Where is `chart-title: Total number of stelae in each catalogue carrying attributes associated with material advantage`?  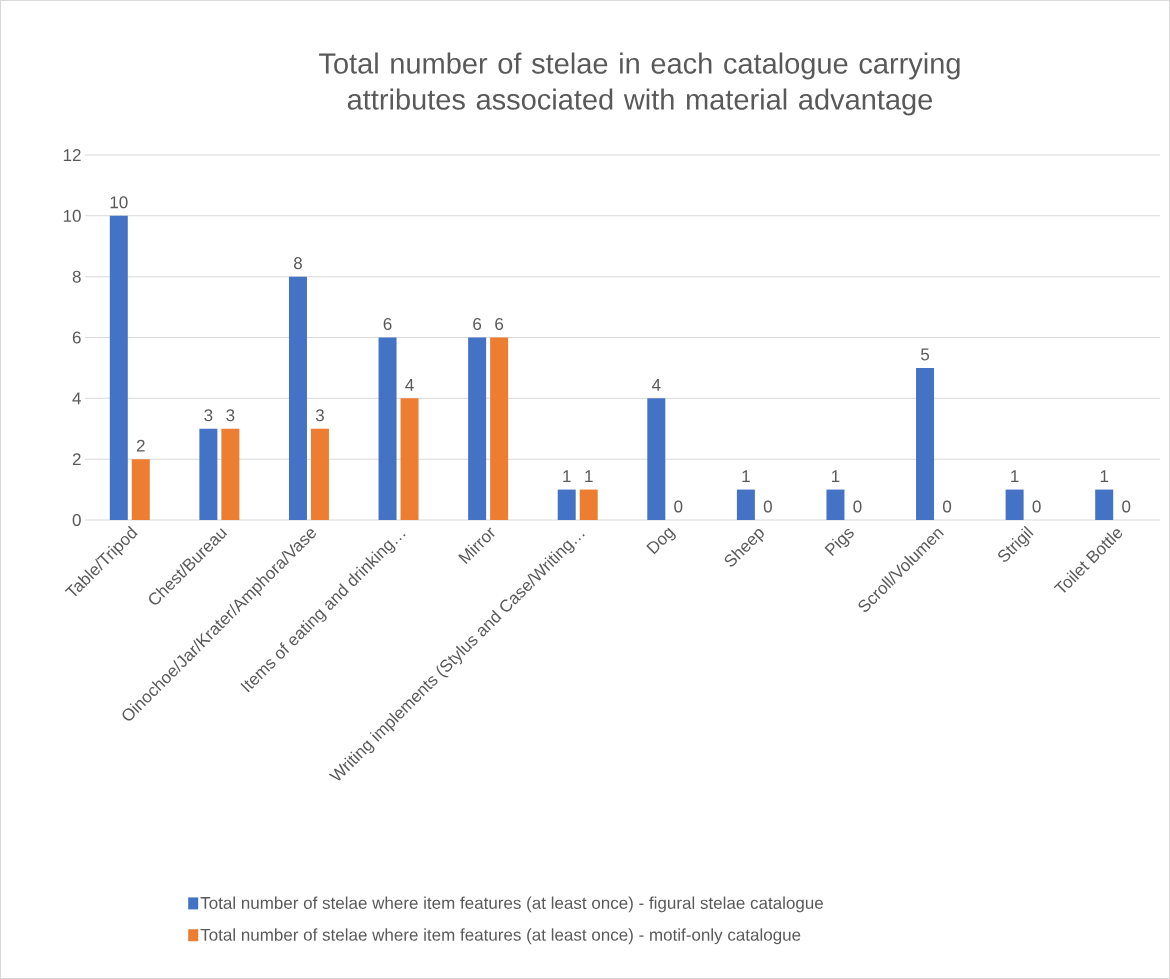 chart-title: Total number of stelae in each catalogue carrying attributes associated with material advantage is located at coordinates (639, 84).